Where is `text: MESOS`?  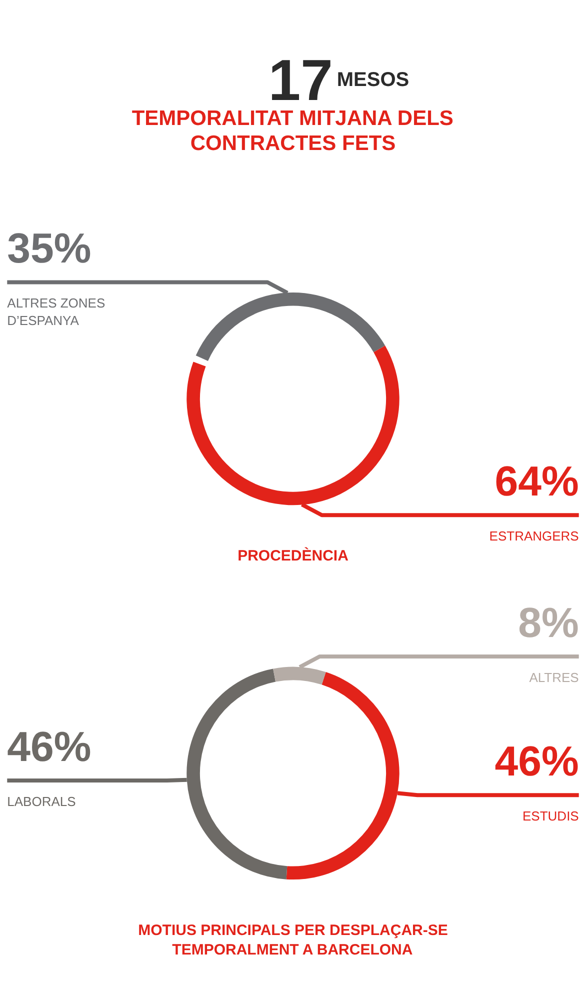
text: MESOS is located at coordinates (373, 80).